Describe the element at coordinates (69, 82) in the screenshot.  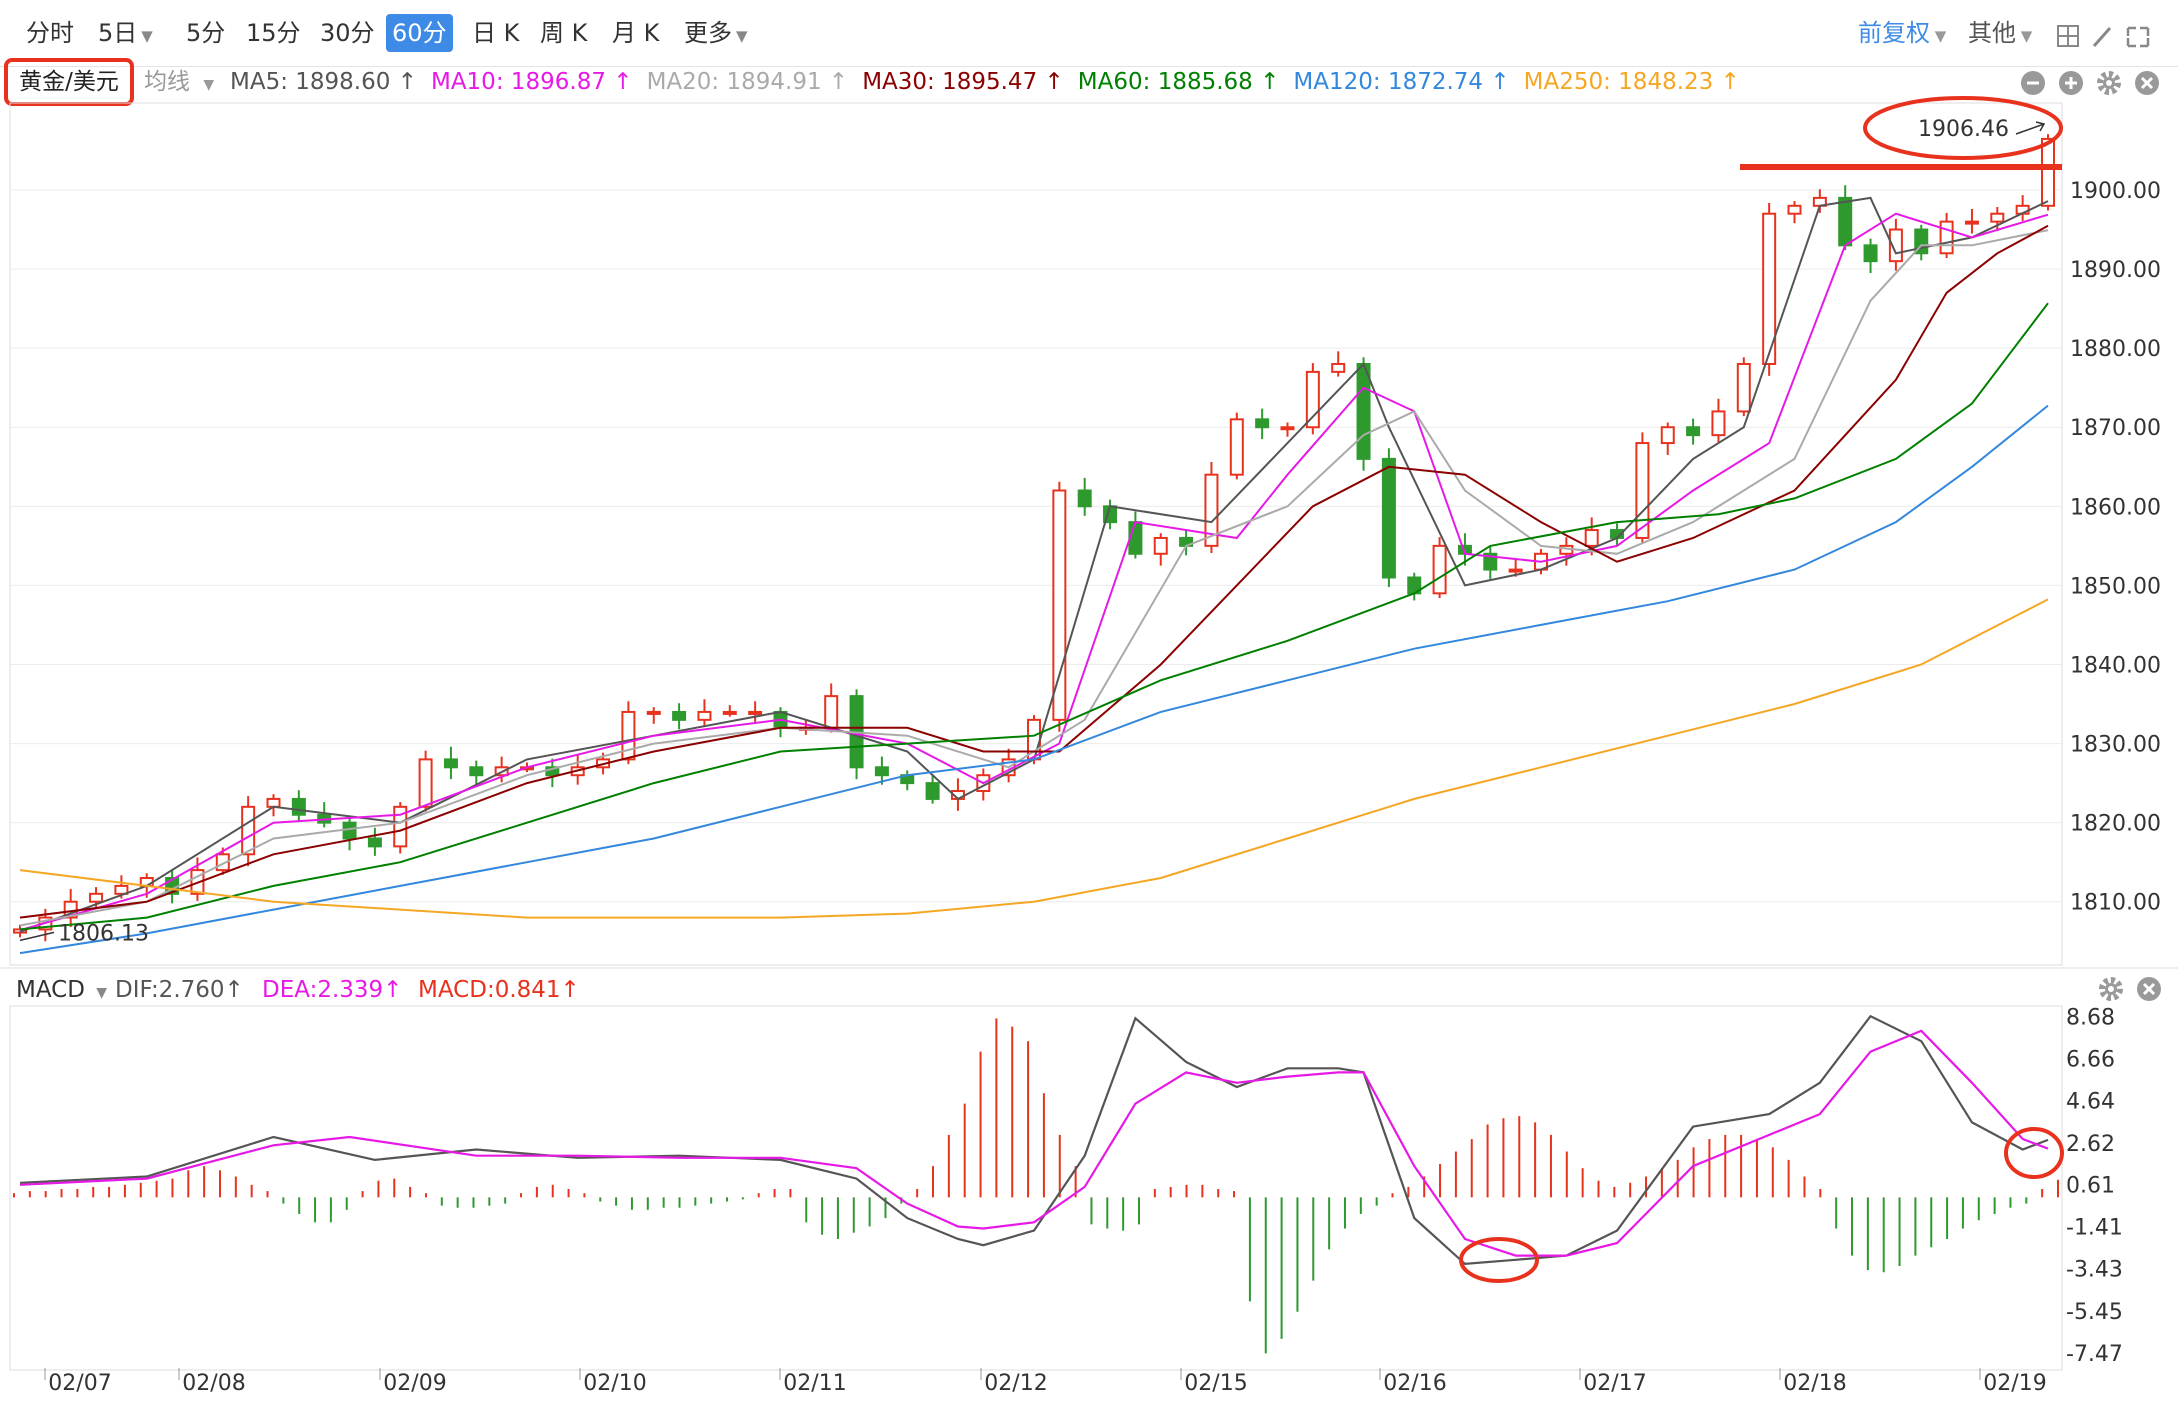
I see `symbol-button: 黄金/美元` at that location.